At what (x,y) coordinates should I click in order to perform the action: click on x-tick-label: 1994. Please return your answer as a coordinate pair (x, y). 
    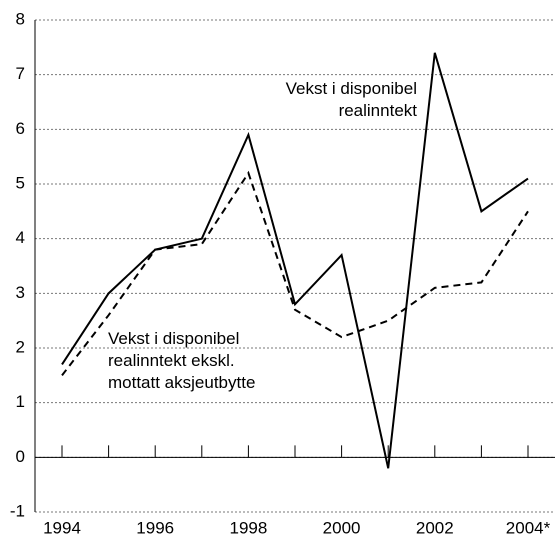
    Looking at the image, I should click on (62, 527).